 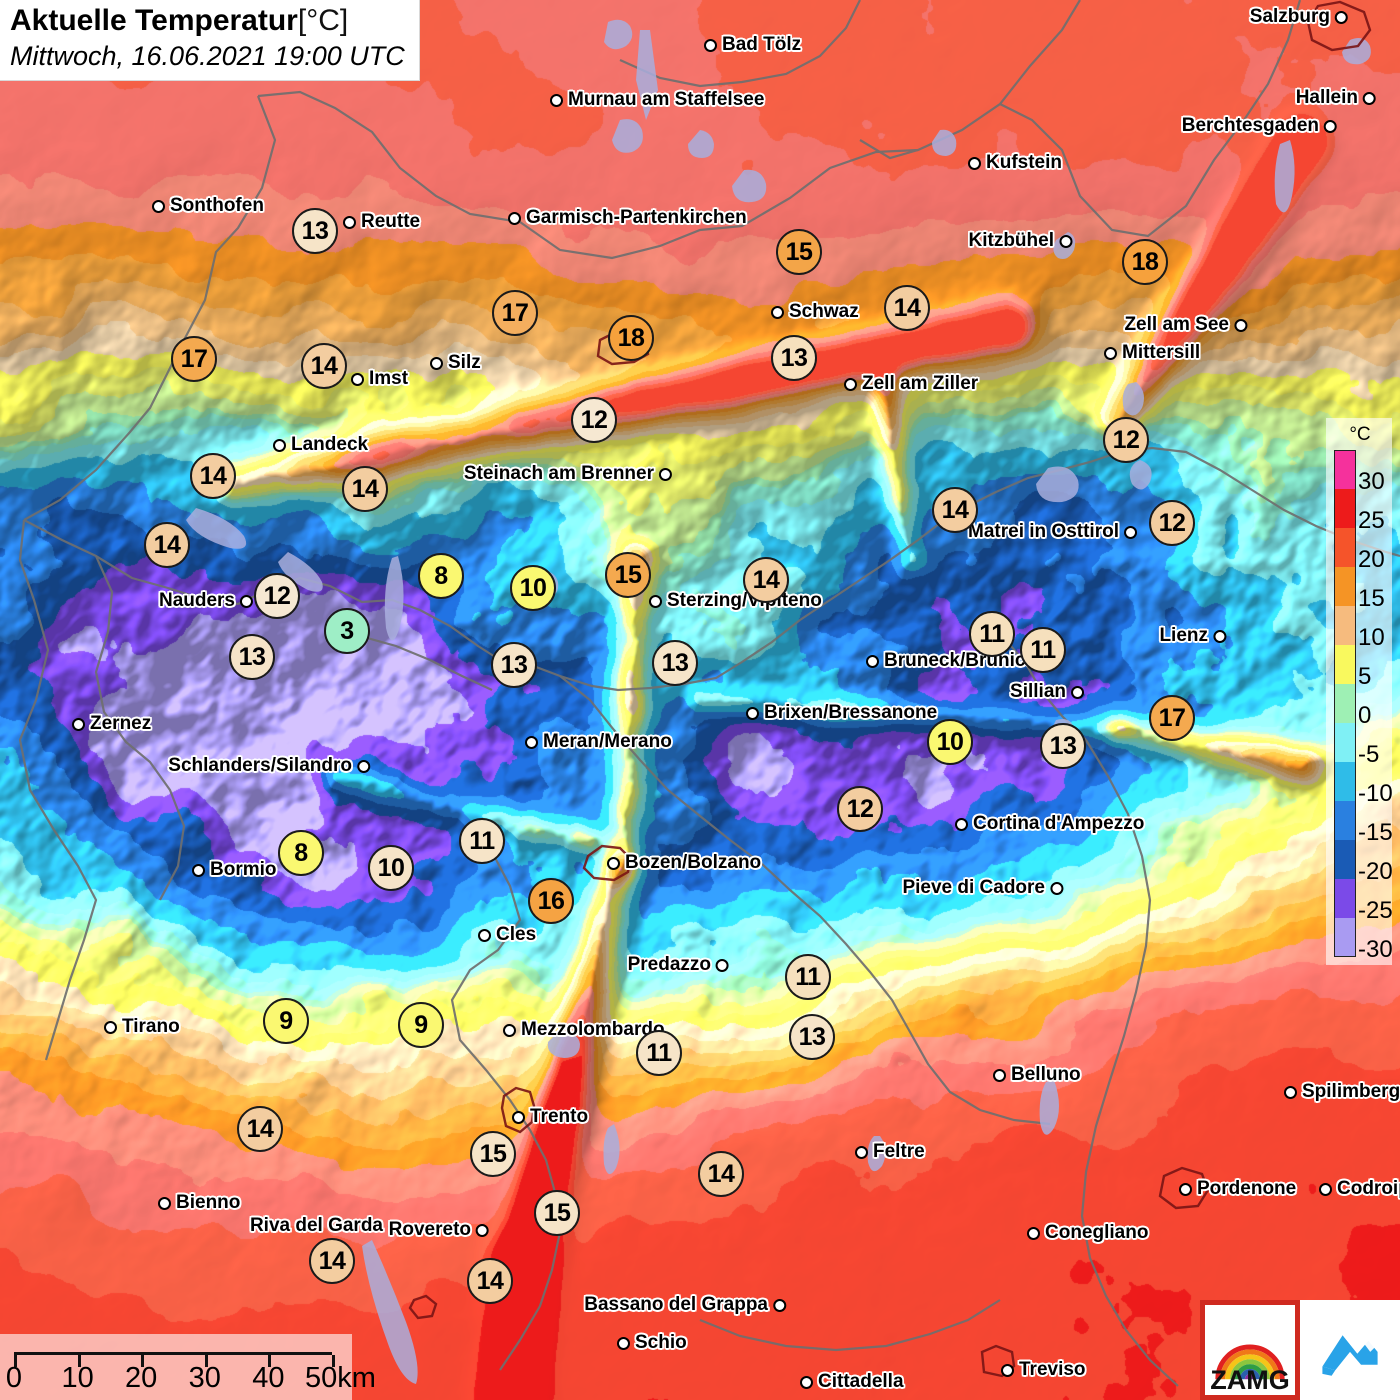 I want to click on zamg-logo: ZAMG, so click(x=1250, y=1350).